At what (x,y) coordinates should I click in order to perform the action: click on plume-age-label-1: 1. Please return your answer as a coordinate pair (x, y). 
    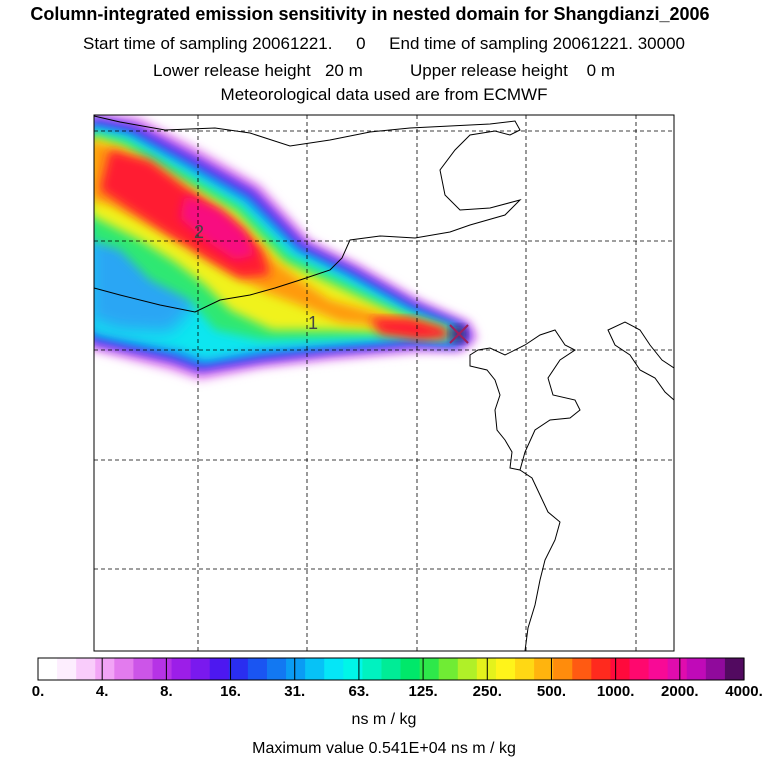
    Looking at the image, I should click on (313, 323).